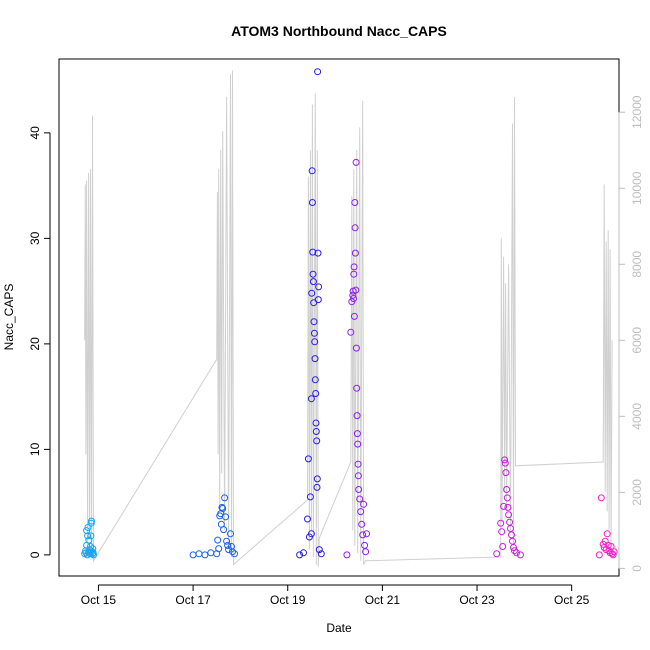 This screenshot has width=650, height=650. I want to click on chart-title: ATOM3 Northbound Nacc_CAPS, so click(339, 31).